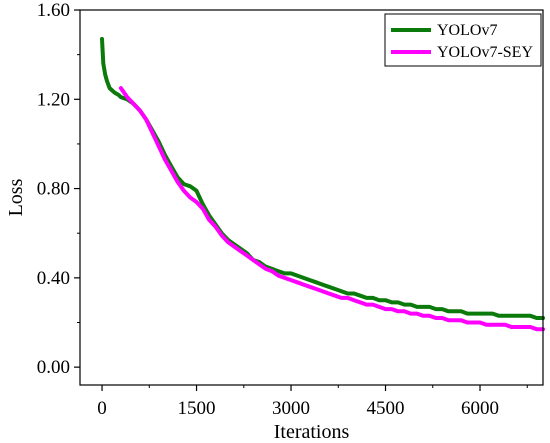 The image size is (550, 443). Describe the element at coordinates (16, 197) in the screenshot. I see `y-axis-title: Loss` at that location.